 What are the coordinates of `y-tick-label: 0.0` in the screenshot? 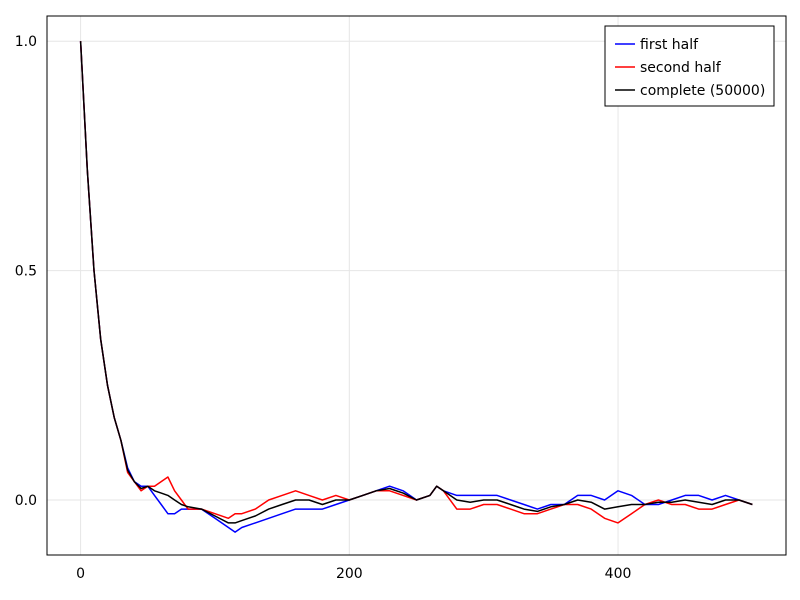 It's located at (26, 501).